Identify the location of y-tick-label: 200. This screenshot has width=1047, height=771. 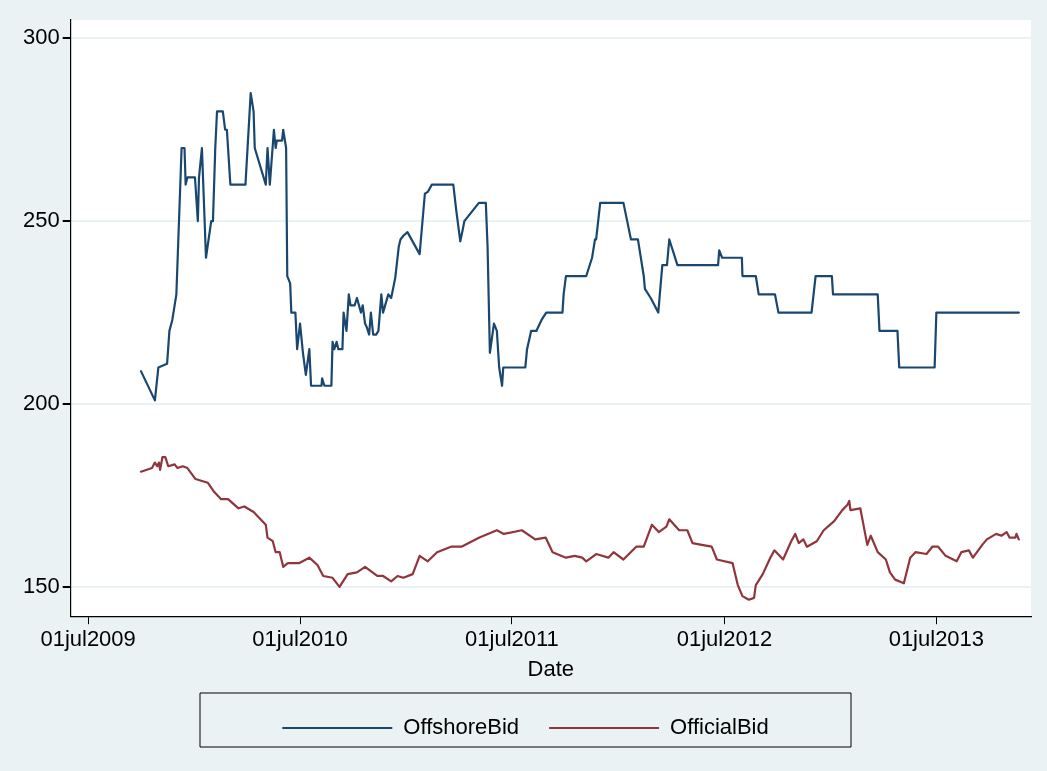
(41, 403).